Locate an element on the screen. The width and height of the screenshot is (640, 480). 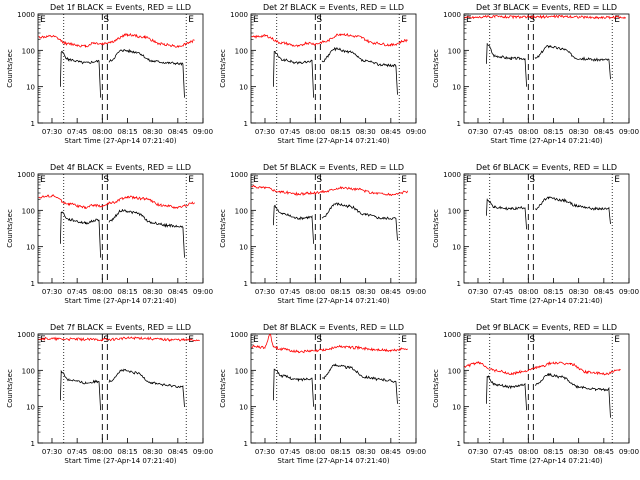
panel-title: Det 7f BLACK = Events, RED = LLD is located at coordinates (120, 327).